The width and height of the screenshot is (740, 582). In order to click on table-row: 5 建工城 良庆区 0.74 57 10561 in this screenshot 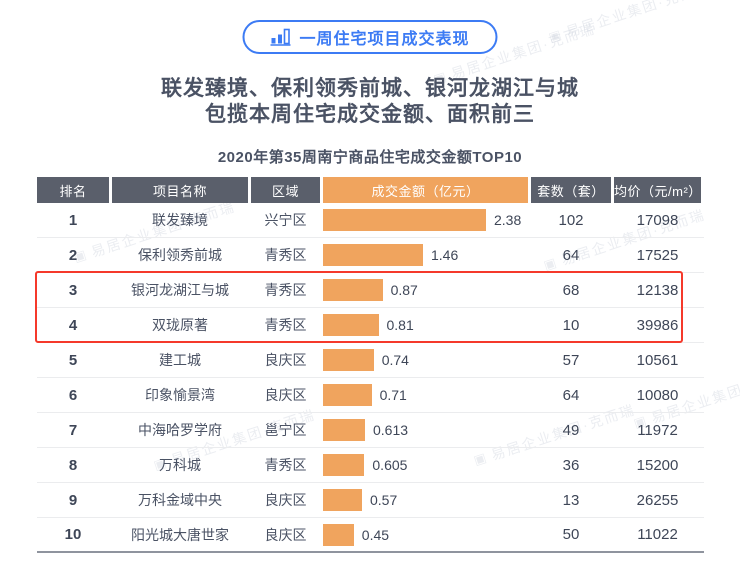, I will do `click(370, 360)`.